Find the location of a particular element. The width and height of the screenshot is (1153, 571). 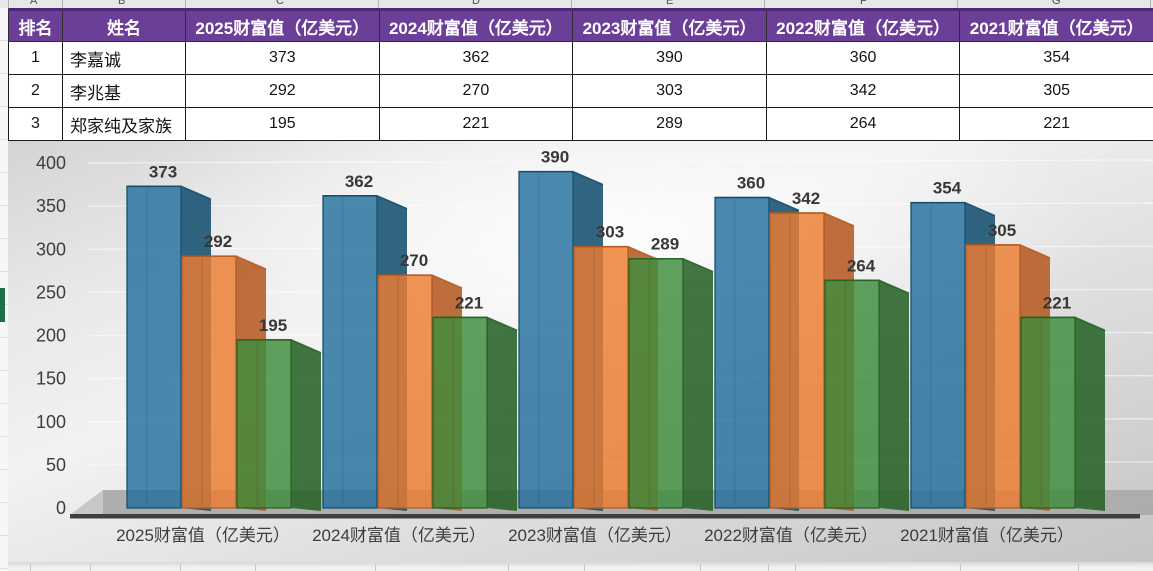

cell-value: 292 is located at coordinates (282, 91).